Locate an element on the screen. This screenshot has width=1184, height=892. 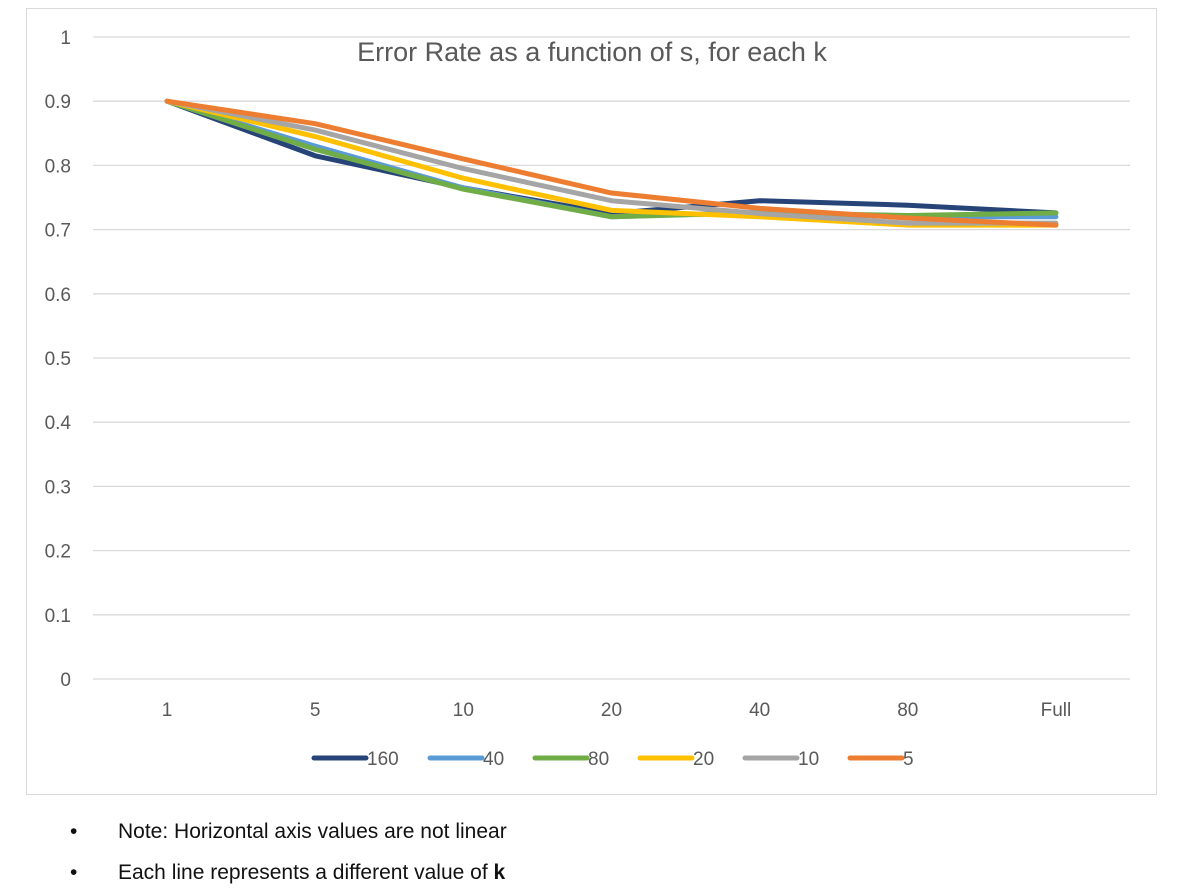
legend-item-160: 160 is located at coordinates (355, 759).